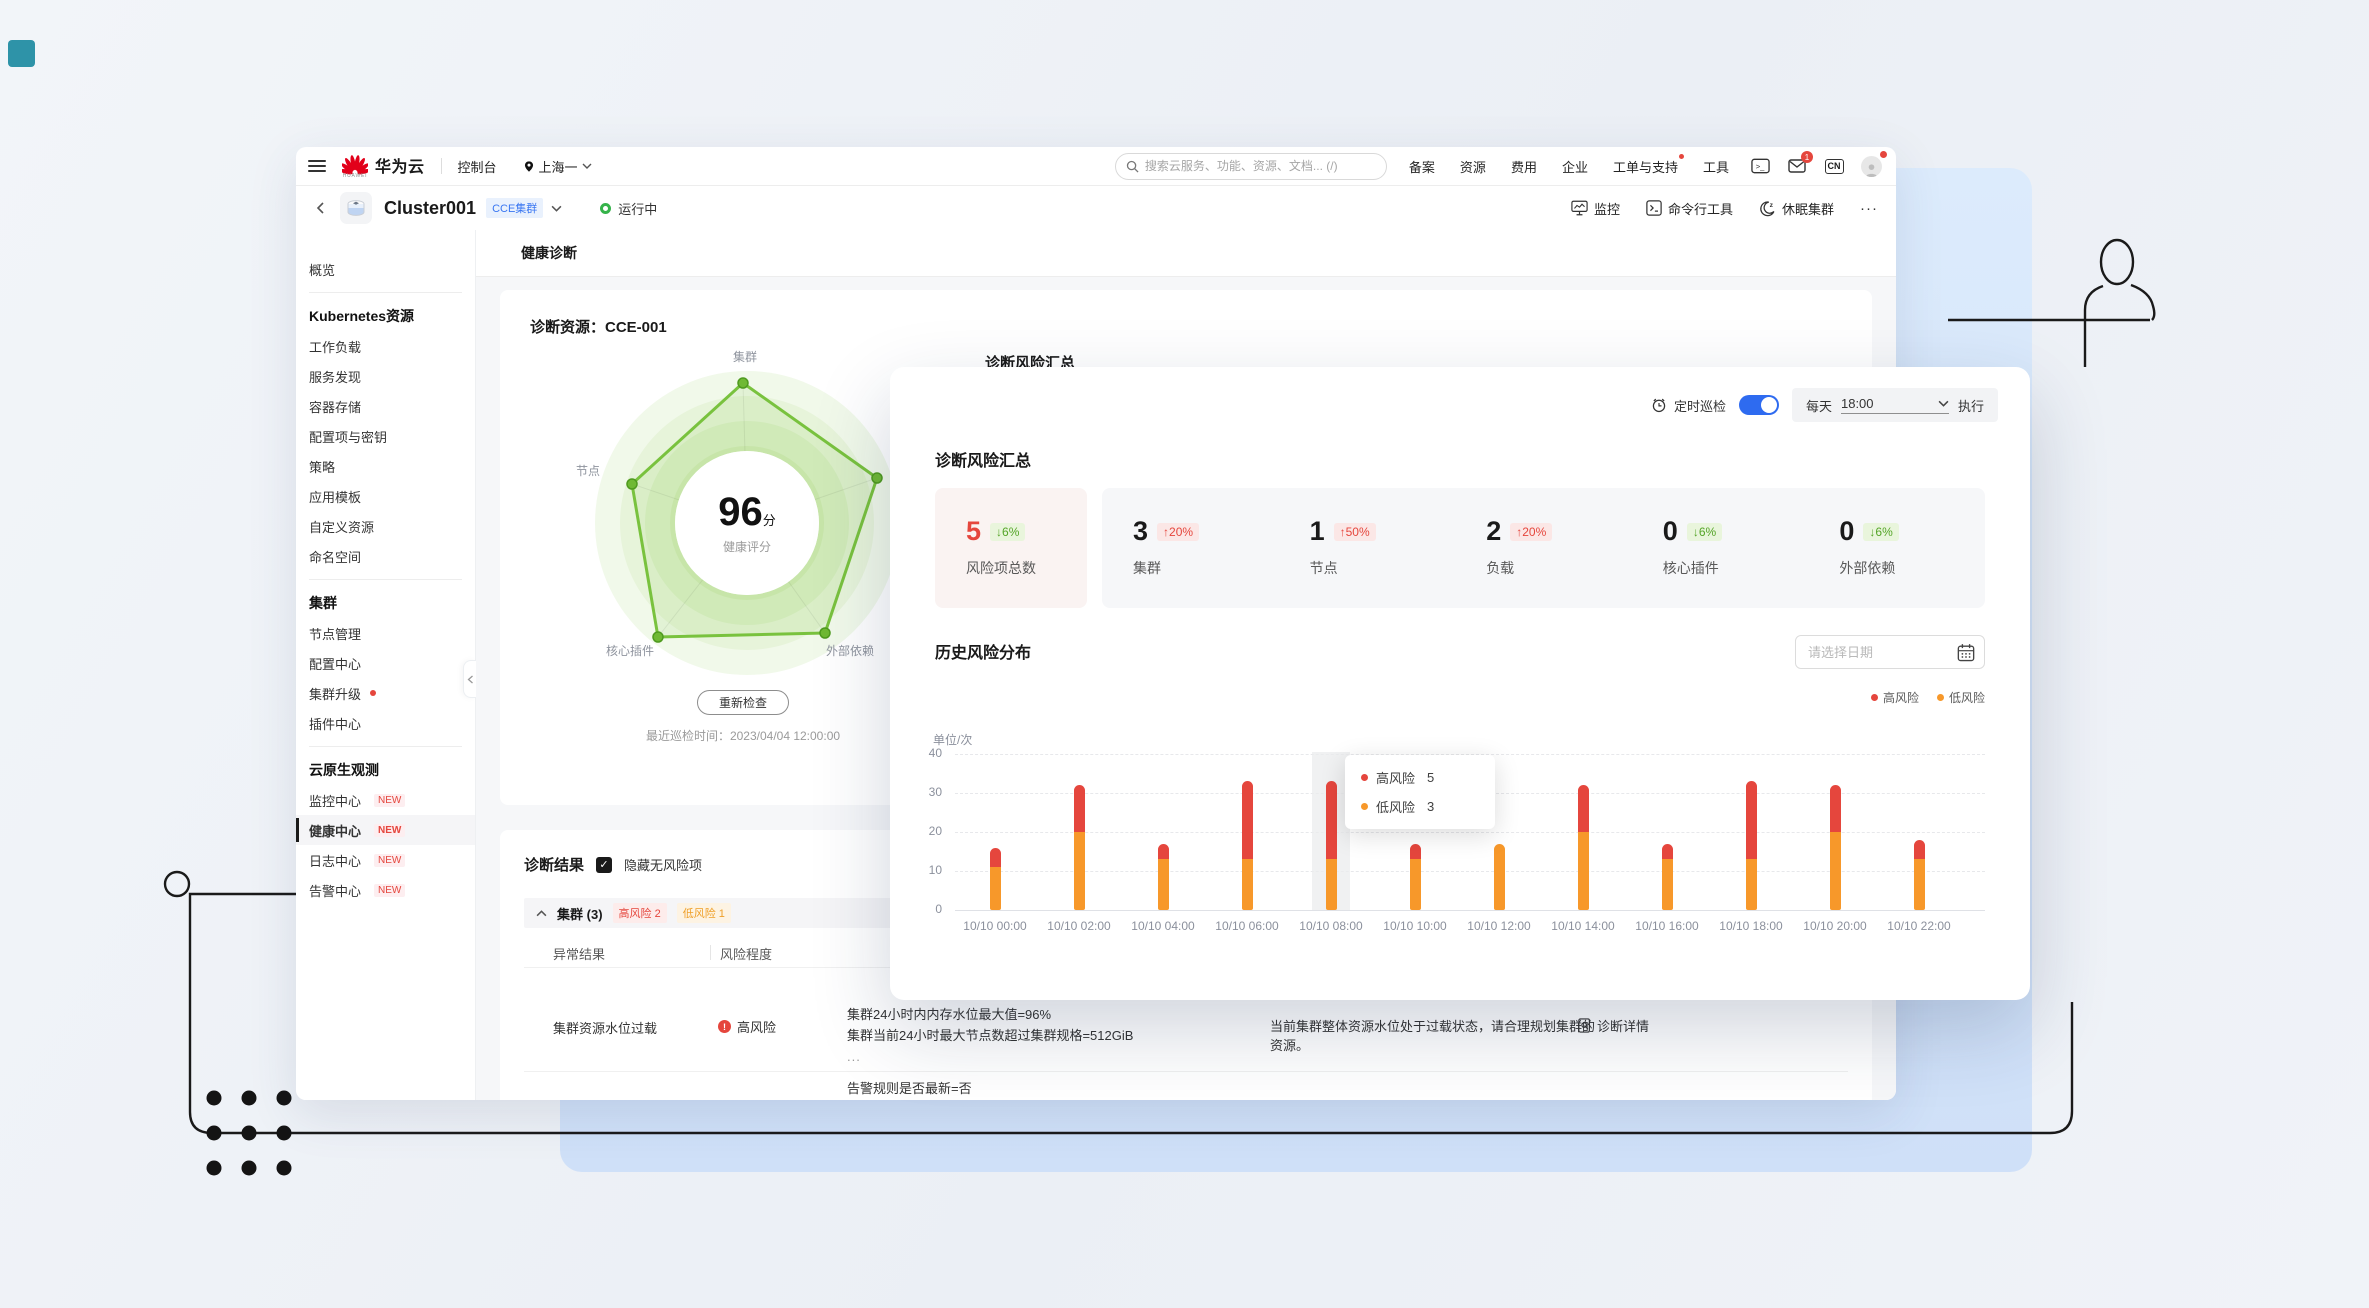 This screenshot has width=2369, height=1308. Describe the element at coordinates (469, 679) in the screenshot. I see `sidebar-collapse-handle` at that location.